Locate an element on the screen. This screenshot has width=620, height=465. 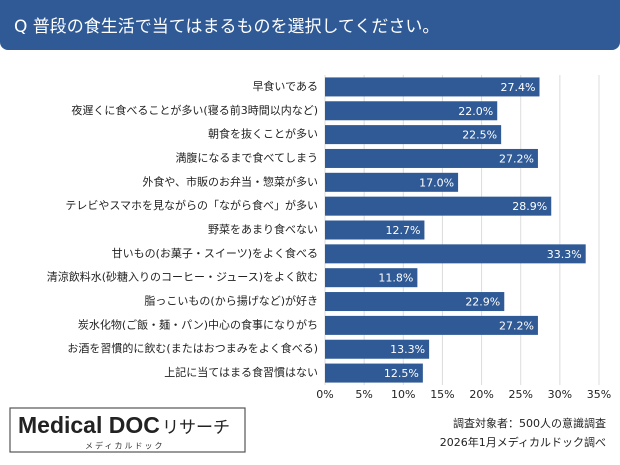
value-label: 12.5% is located at coordinates (401, 373).